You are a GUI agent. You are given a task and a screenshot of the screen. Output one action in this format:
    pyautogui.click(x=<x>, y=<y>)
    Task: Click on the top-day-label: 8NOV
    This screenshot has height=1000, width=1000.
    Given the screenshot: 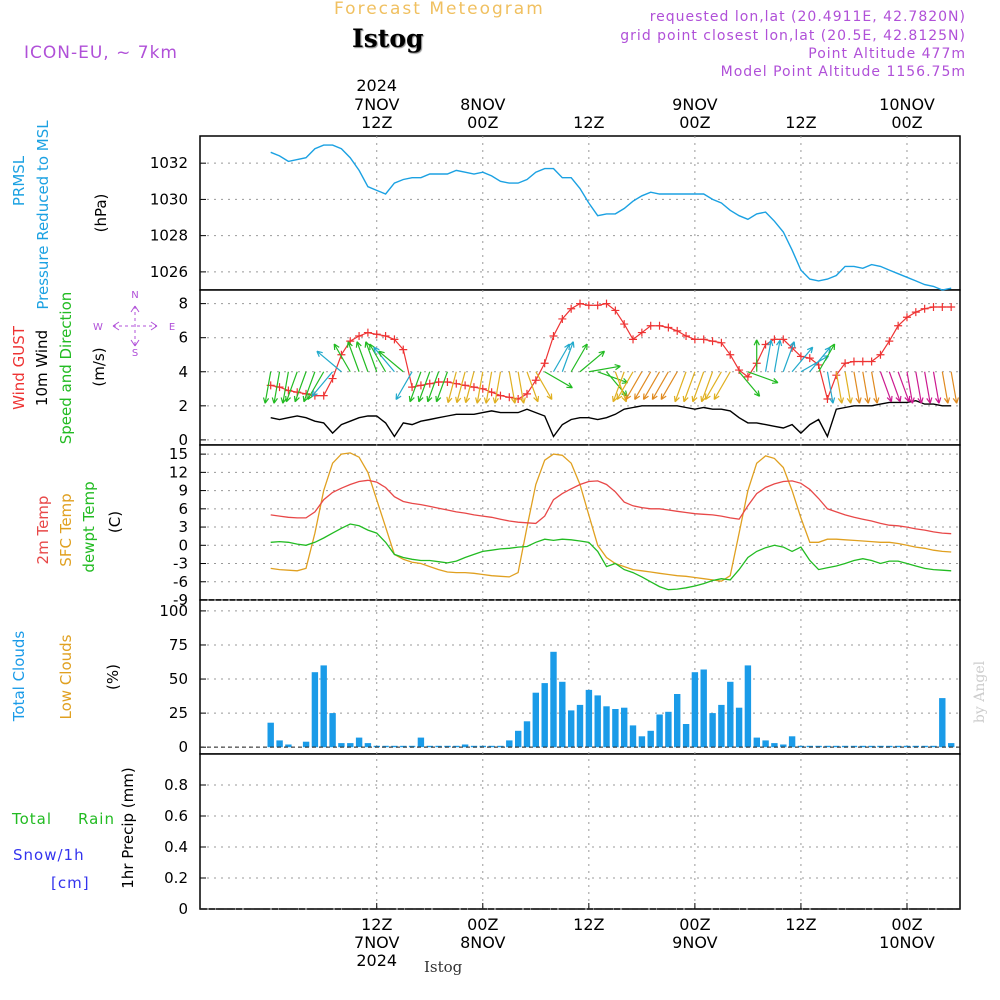 What is the action you would take?
    pyautogui.click(x=482, y=104)
    